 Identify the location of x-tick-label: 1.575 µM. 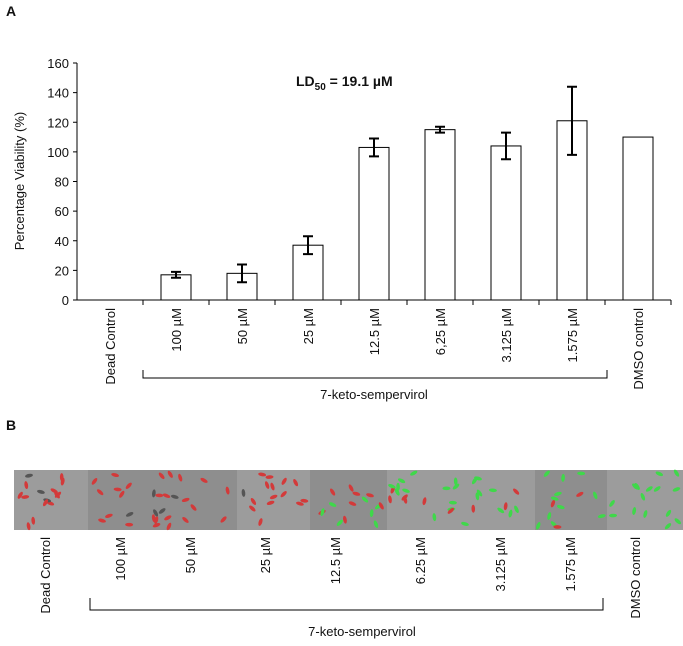
(572, 335).